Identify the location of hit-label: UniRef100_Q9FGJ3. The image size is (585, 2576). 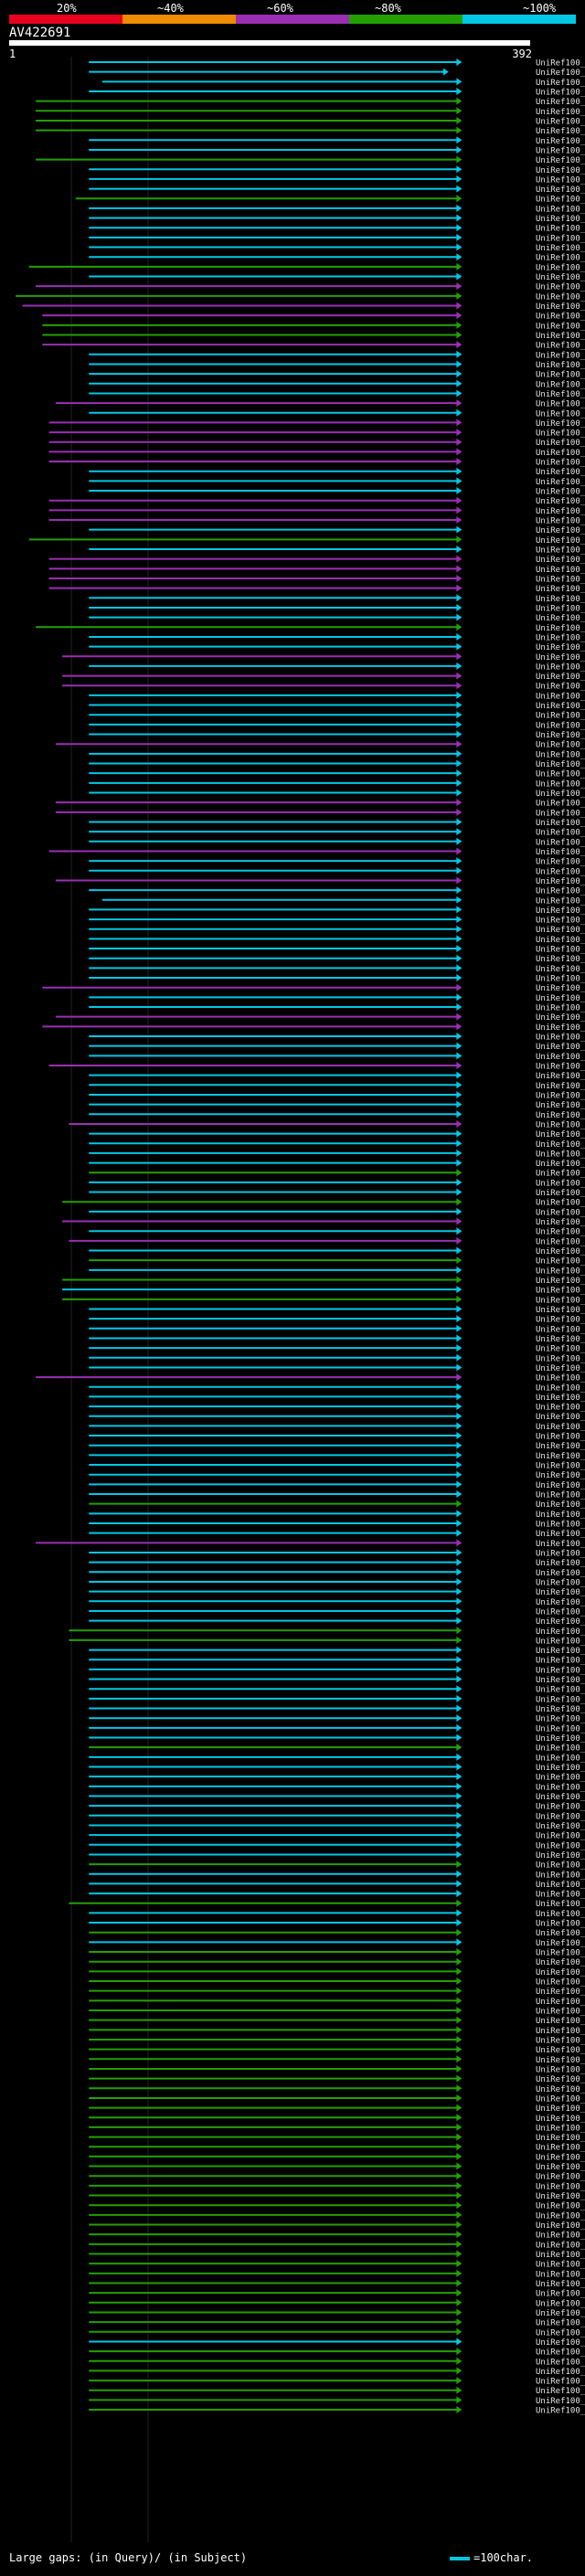
(561, 1028).